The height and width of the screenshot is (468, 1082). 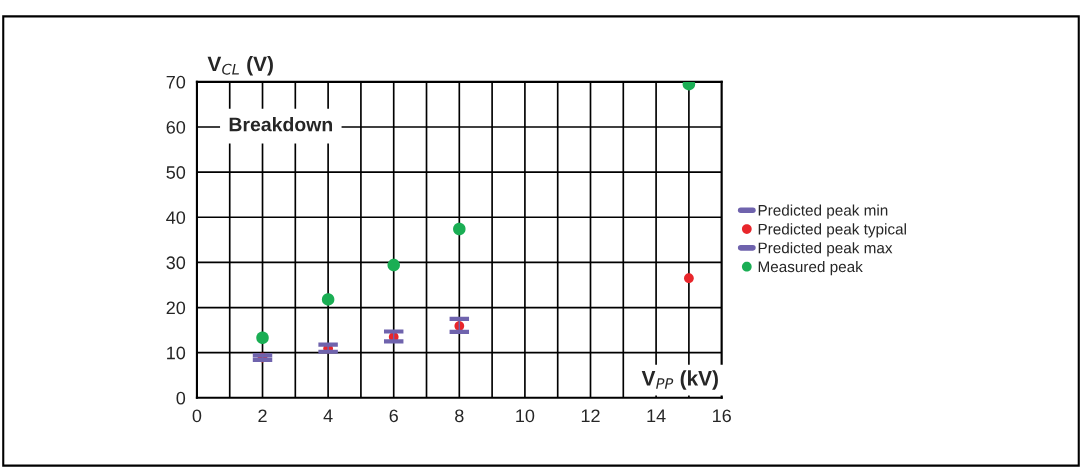 What do you see at coordinates (176, 218) in the screenshot?
I see `y-tick-label: 40` at bounding box center [176, 218].